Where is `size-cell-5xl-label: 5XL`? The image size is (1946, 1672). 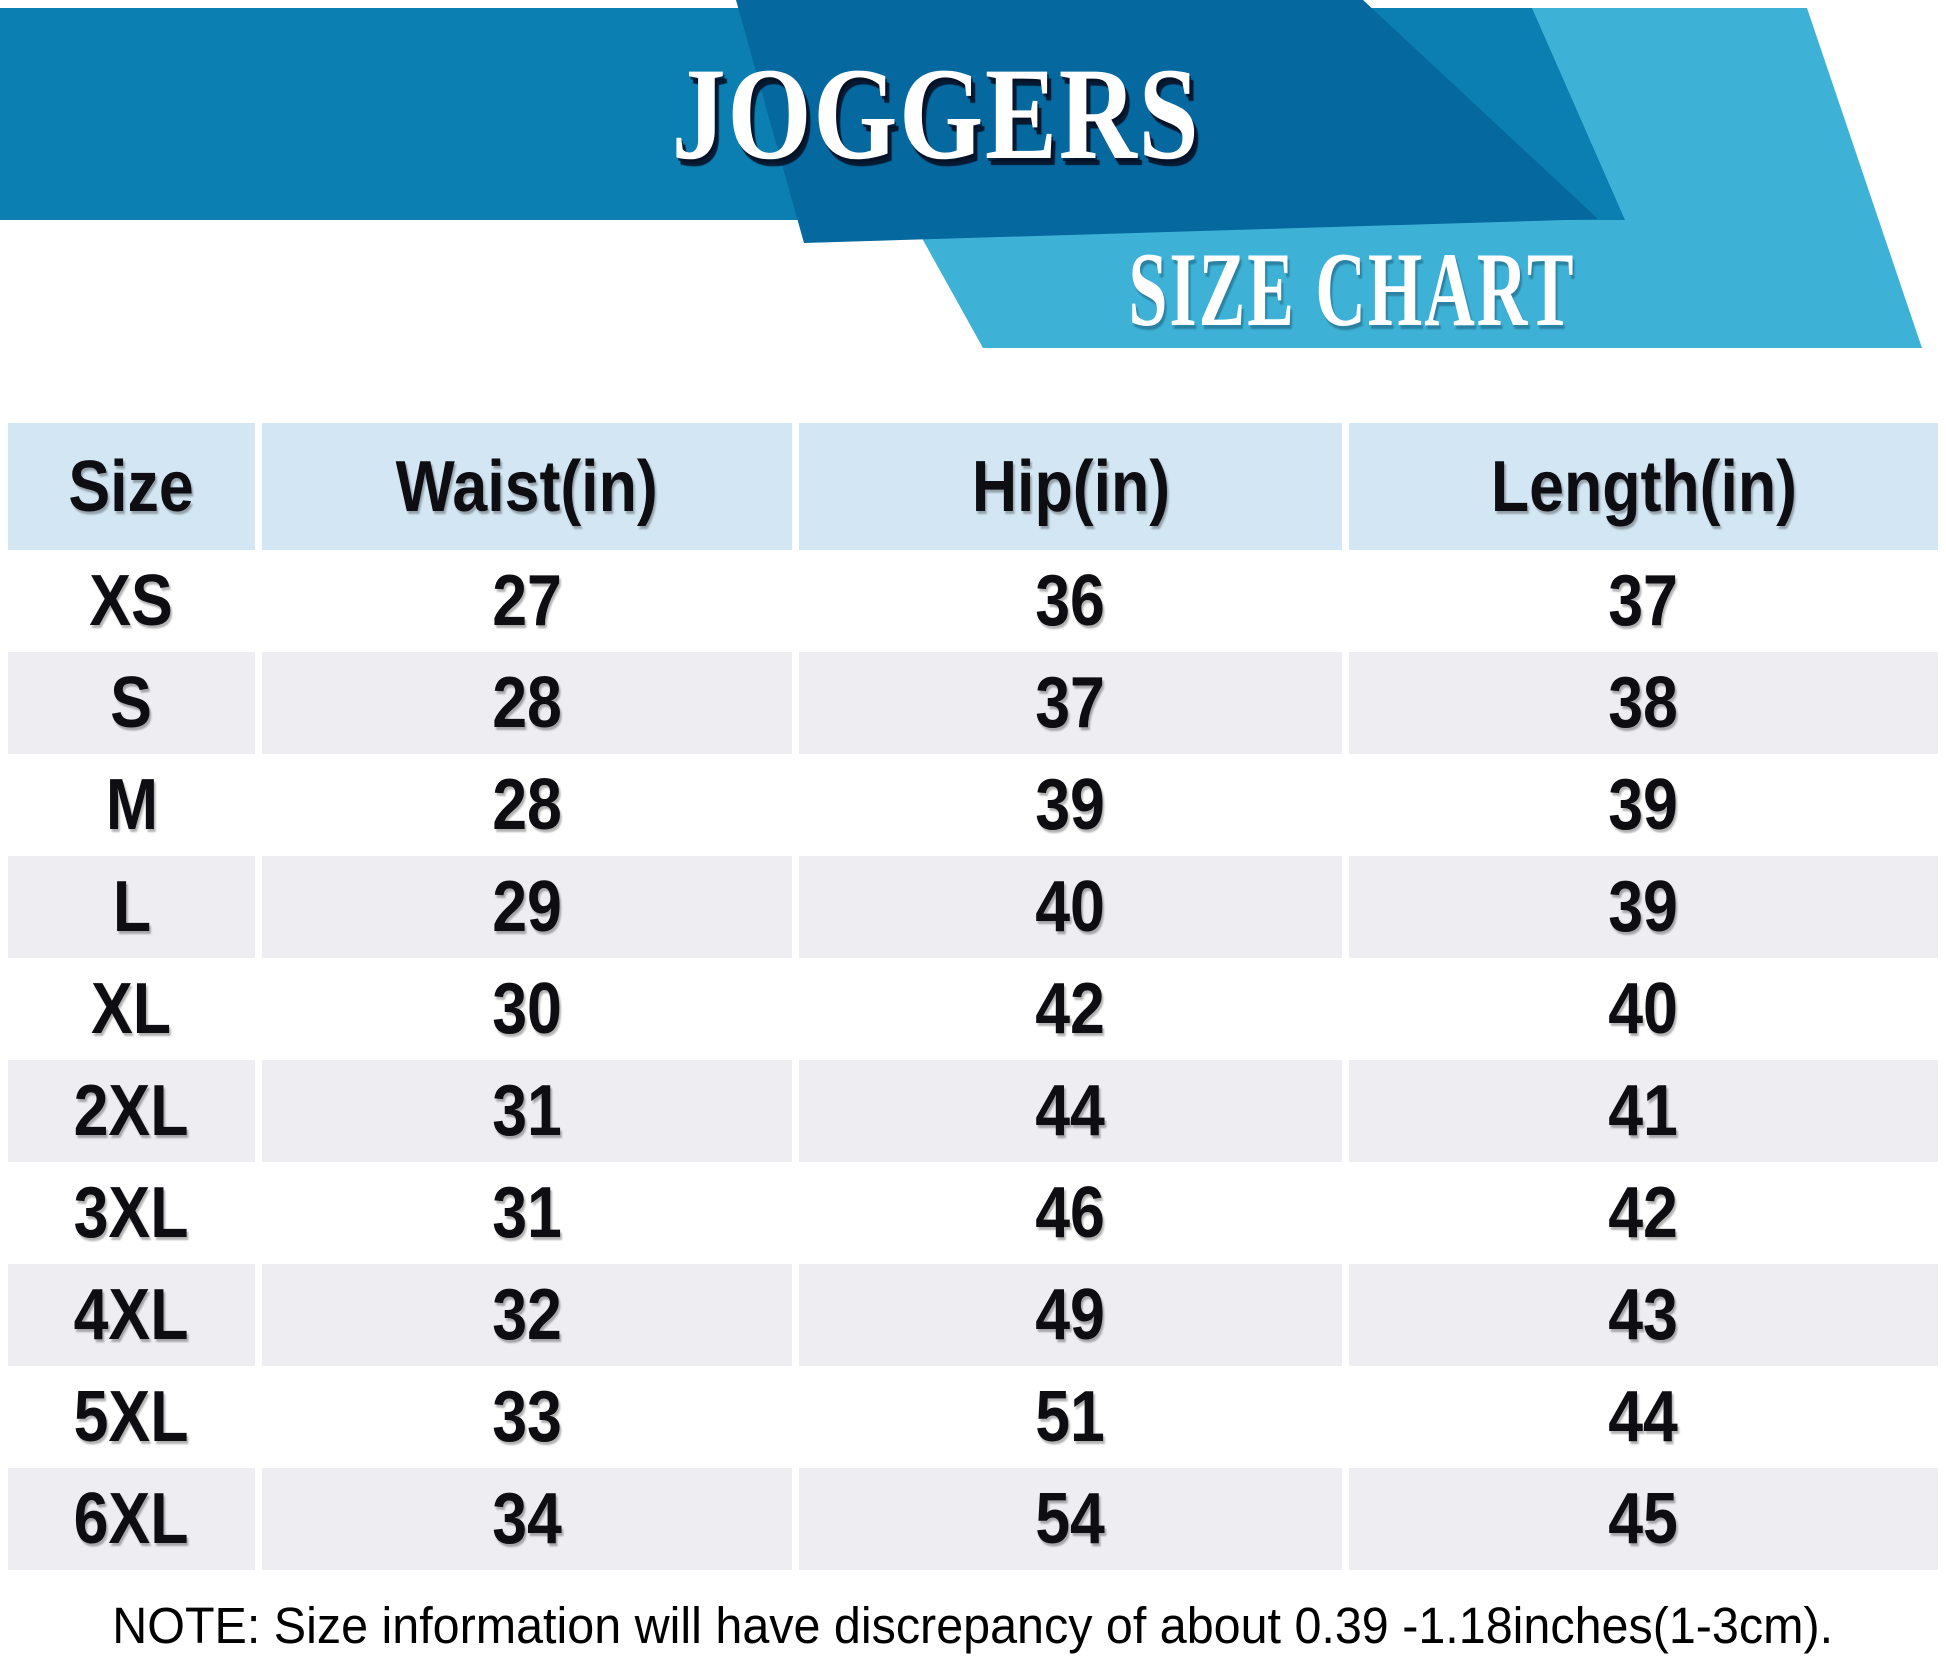 size-cell-5xl-label: 5XL is located at coordinates (131, 1417).